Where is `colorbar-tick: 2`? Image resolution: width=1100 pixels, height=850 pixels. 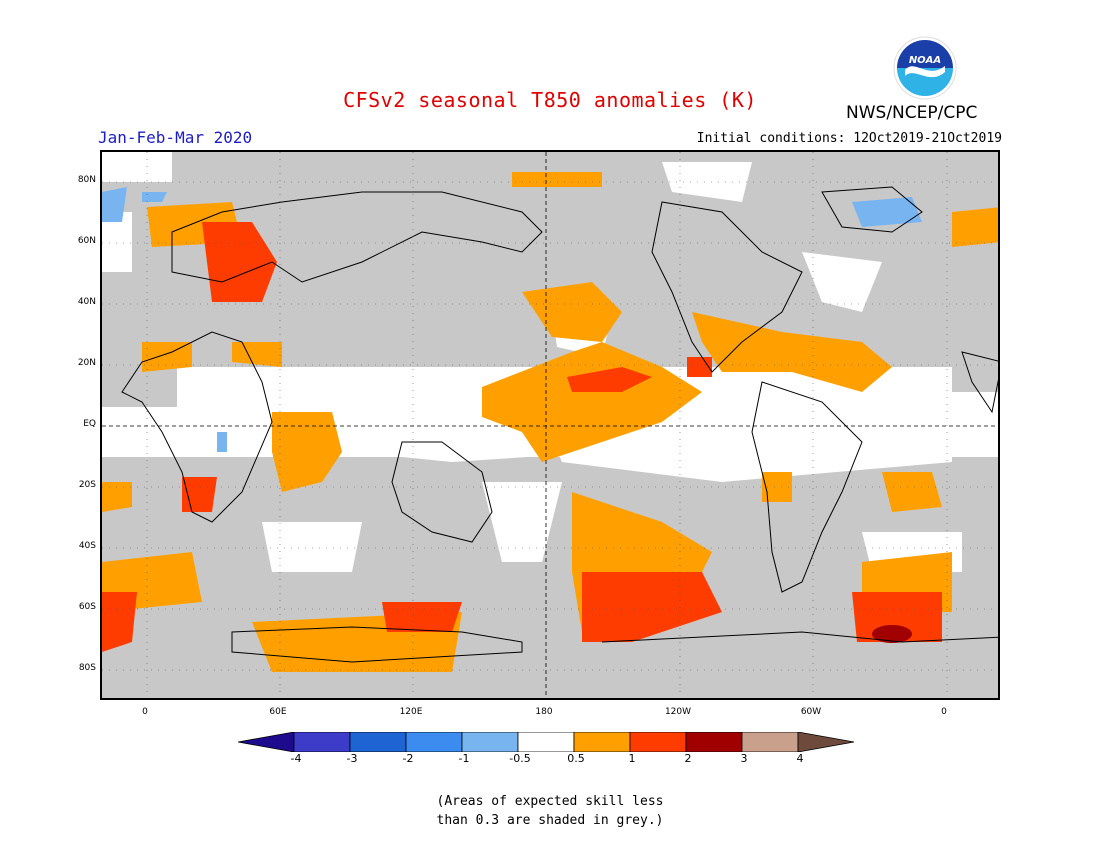
colorbar-tick: 2 is located at coordinates (688, 758).